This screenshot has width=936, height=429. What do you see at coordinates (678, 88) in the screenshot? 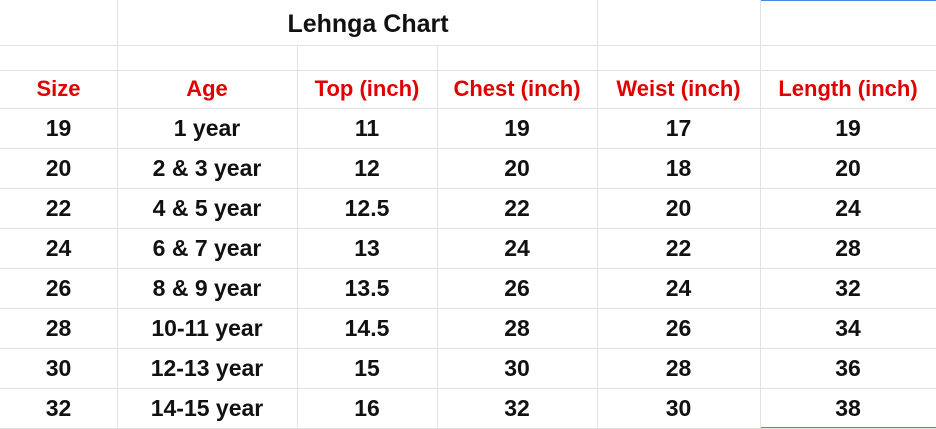
I see `column-header: Weist (inch)` at bounding box center [678, 88].